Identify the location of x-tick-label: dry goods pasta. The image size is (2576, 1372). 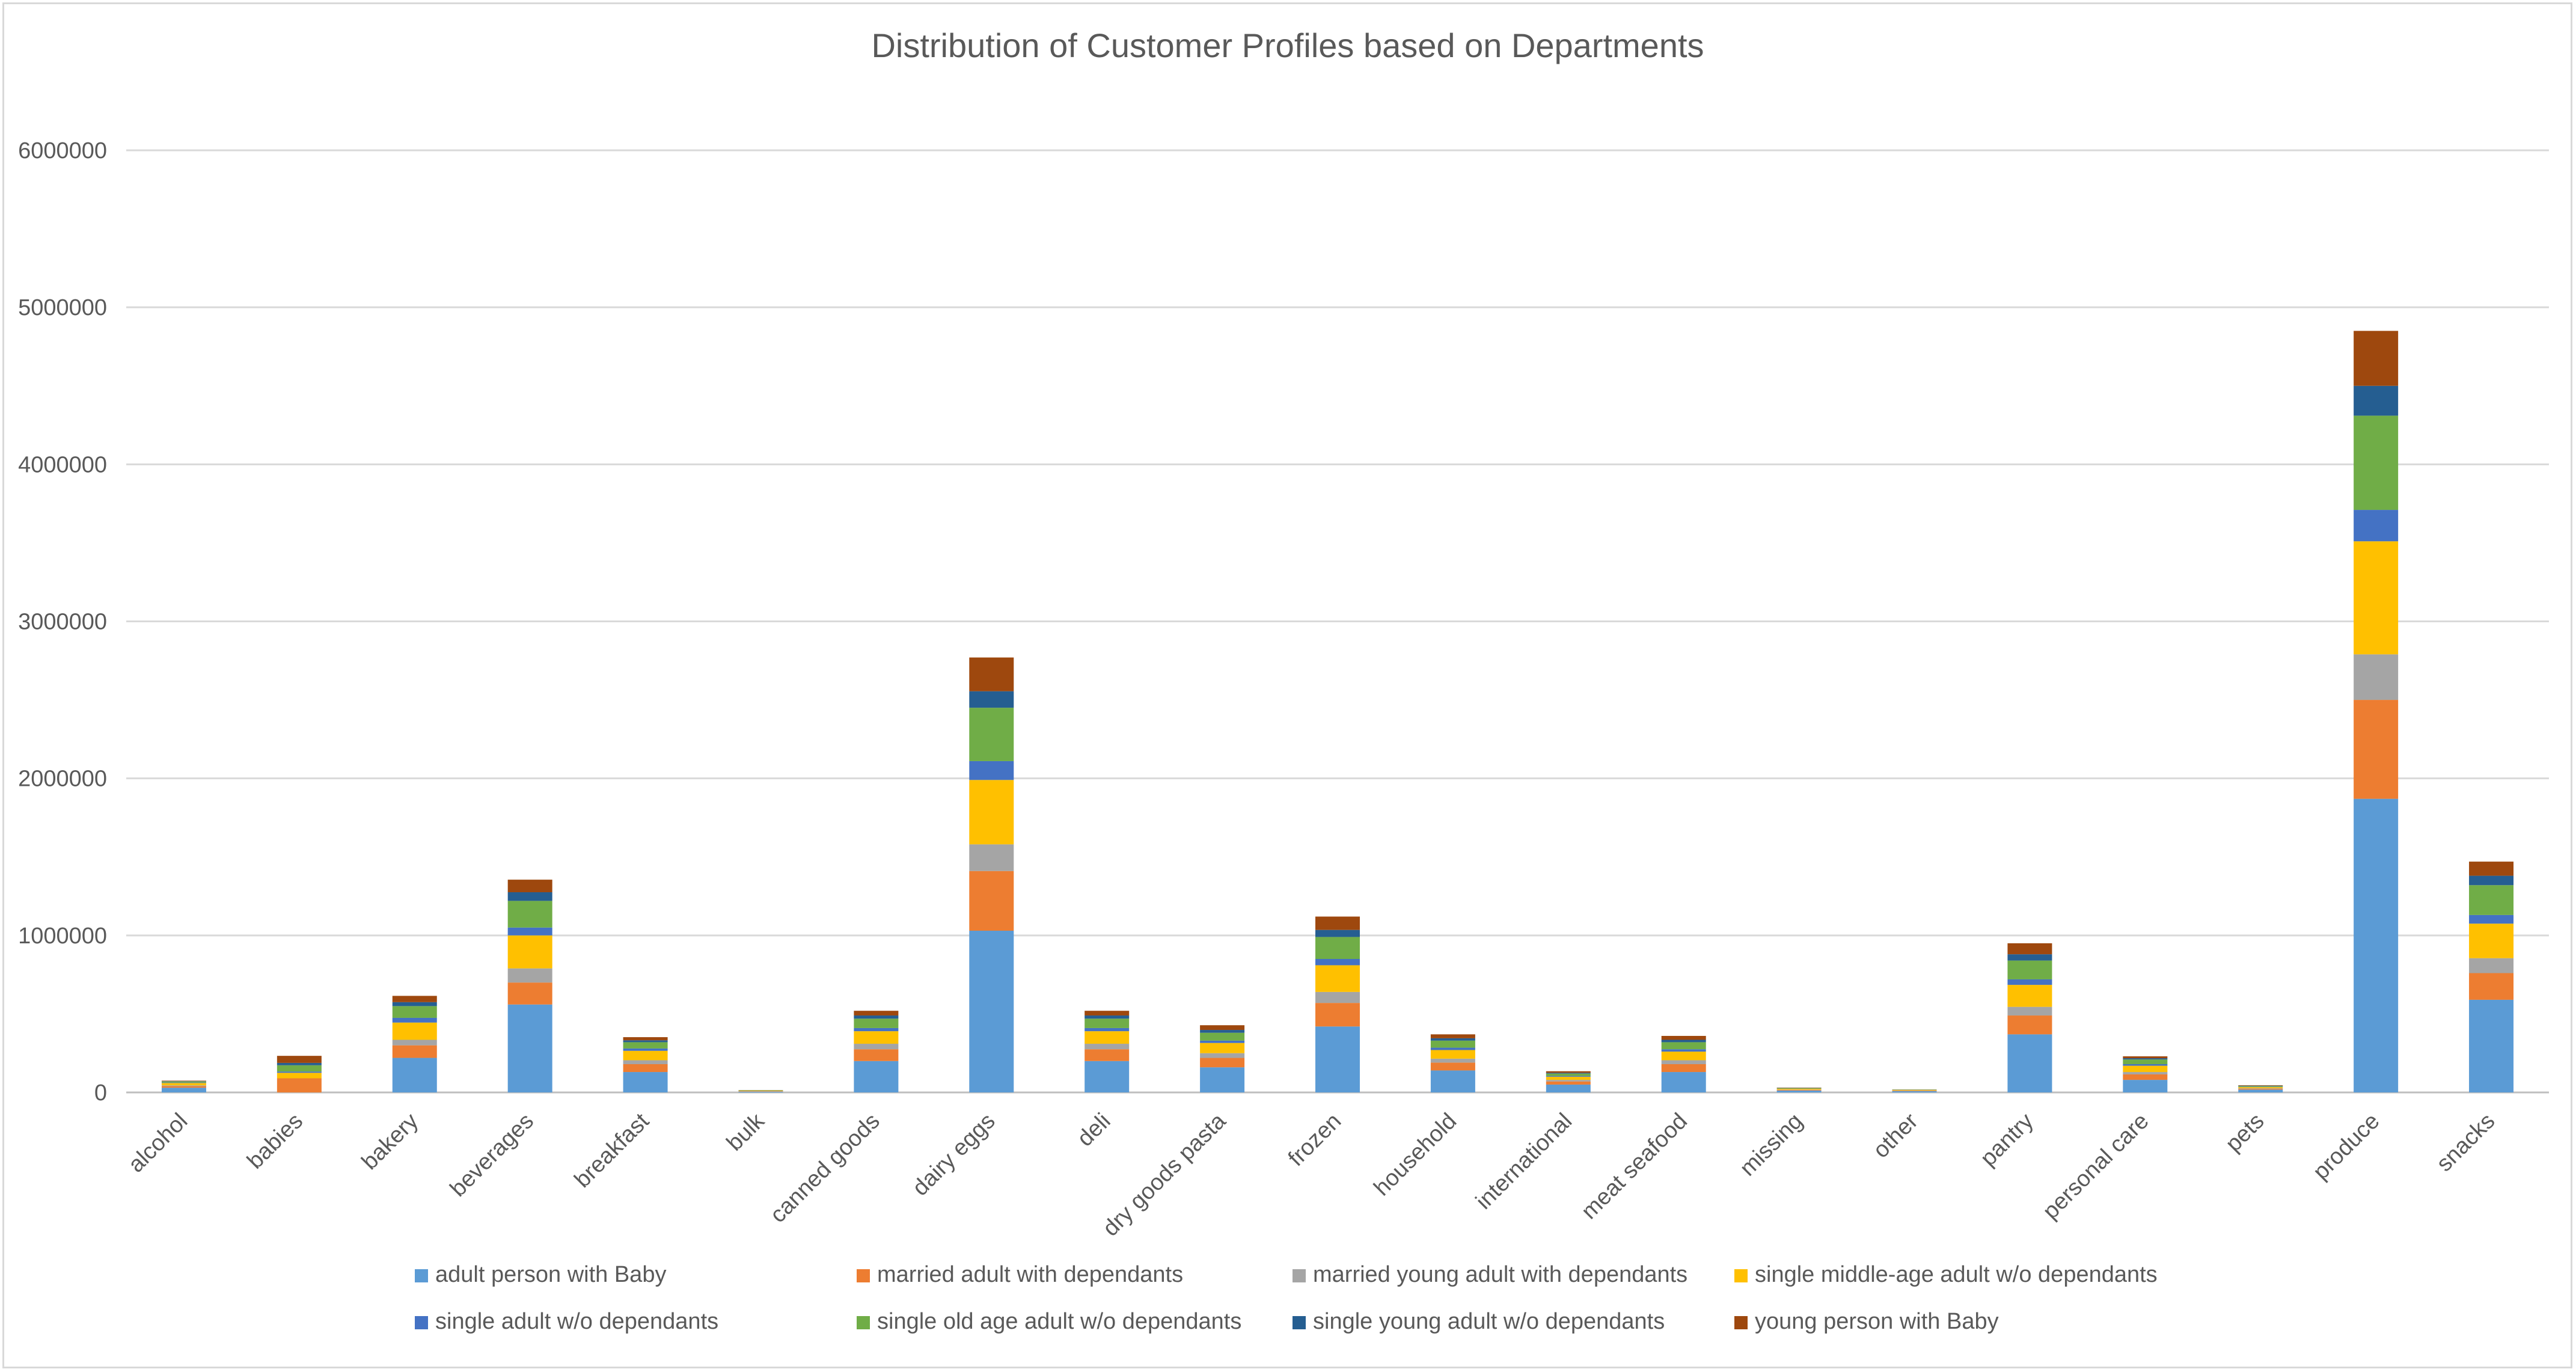
(1165, 1175).